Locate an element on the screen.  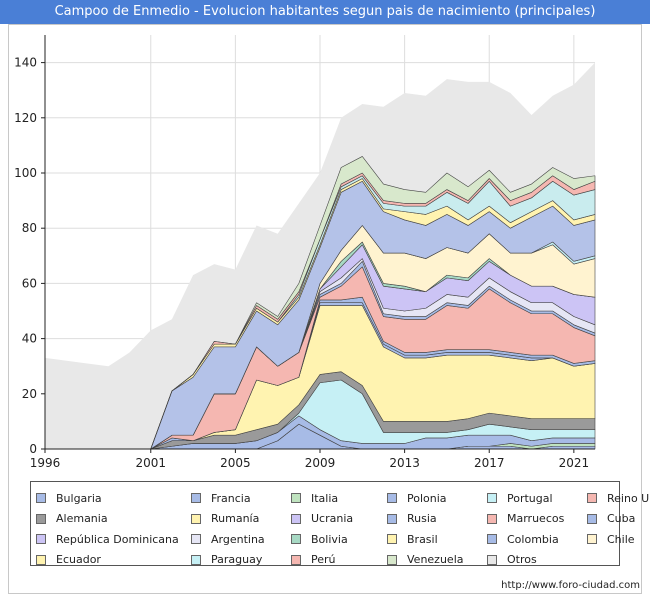
legend-item-marruecos: Marruecos is located at coordinates (537, 519).